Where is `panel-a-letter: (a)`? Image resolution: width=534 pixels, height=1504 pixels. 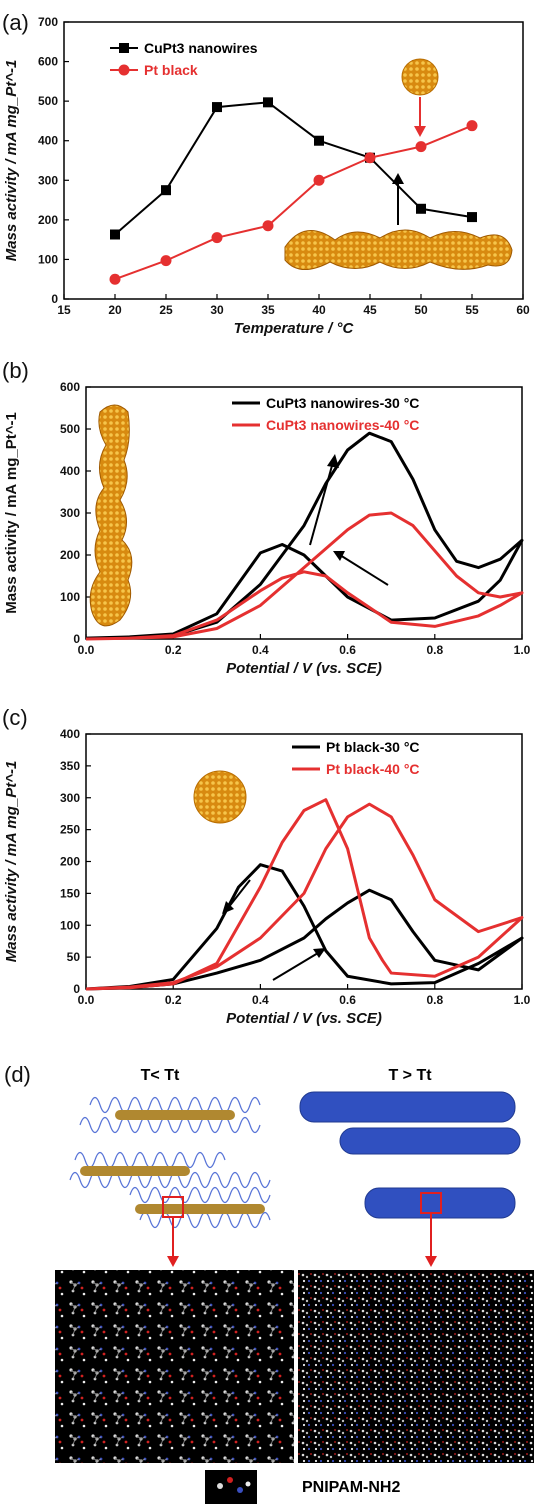
panel-a-letter: (a) is located at coordinates (15, 22).